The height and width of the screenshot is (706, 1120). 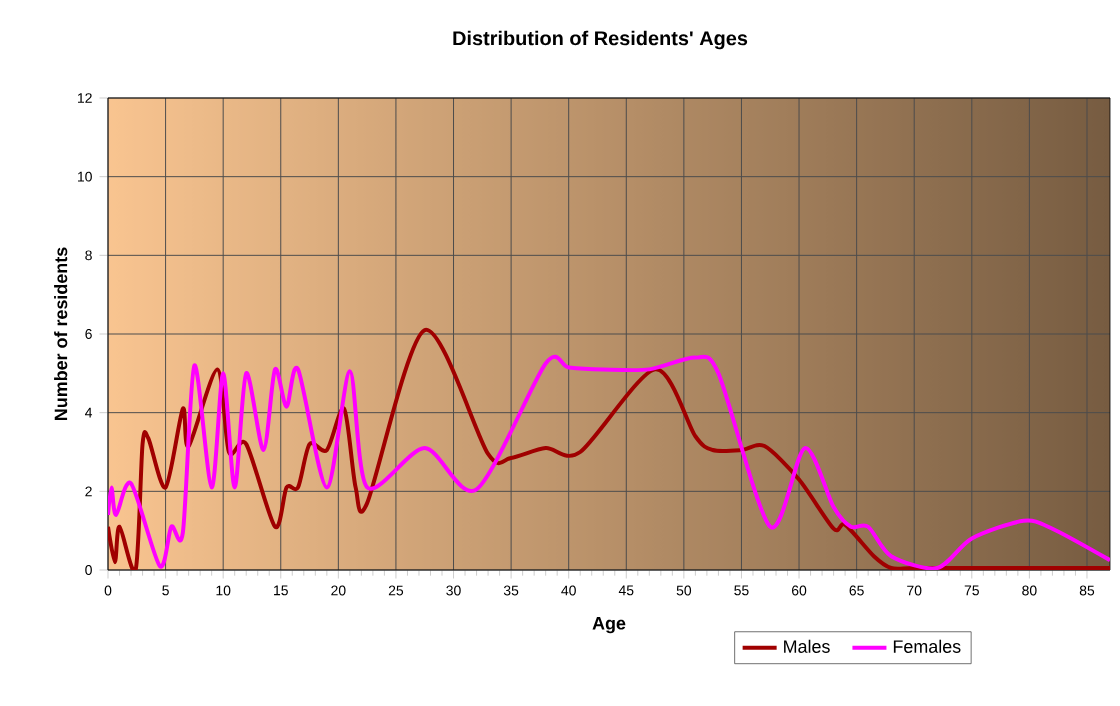 What do you see at coordinates (807, 646) in the screenshot?
I see `legend-label: Males` at bounding box center [807, 646].